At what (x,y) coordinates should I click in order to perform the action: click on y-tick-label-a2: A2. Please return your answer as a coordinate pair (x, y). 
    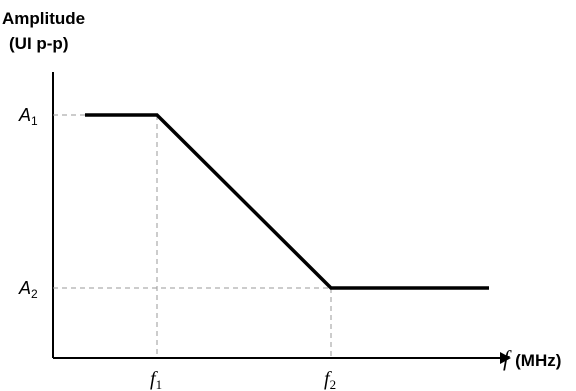
    Looking at the image, I should click on (28, 289).